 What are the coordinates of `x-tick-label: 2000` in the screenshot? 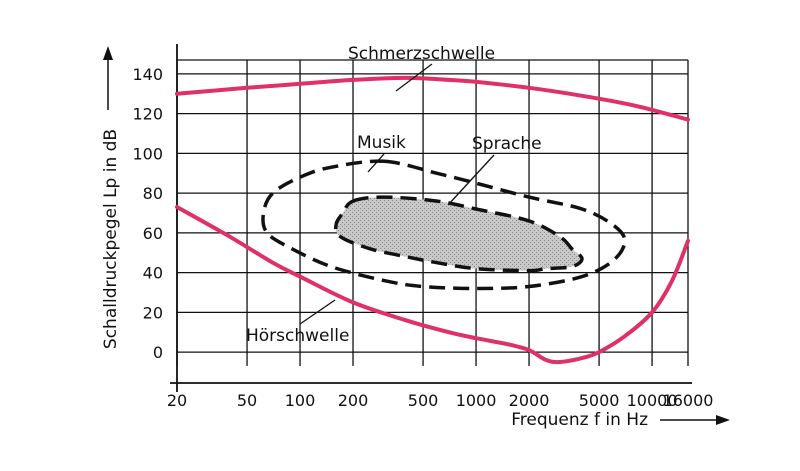 It's located at (529, 400).